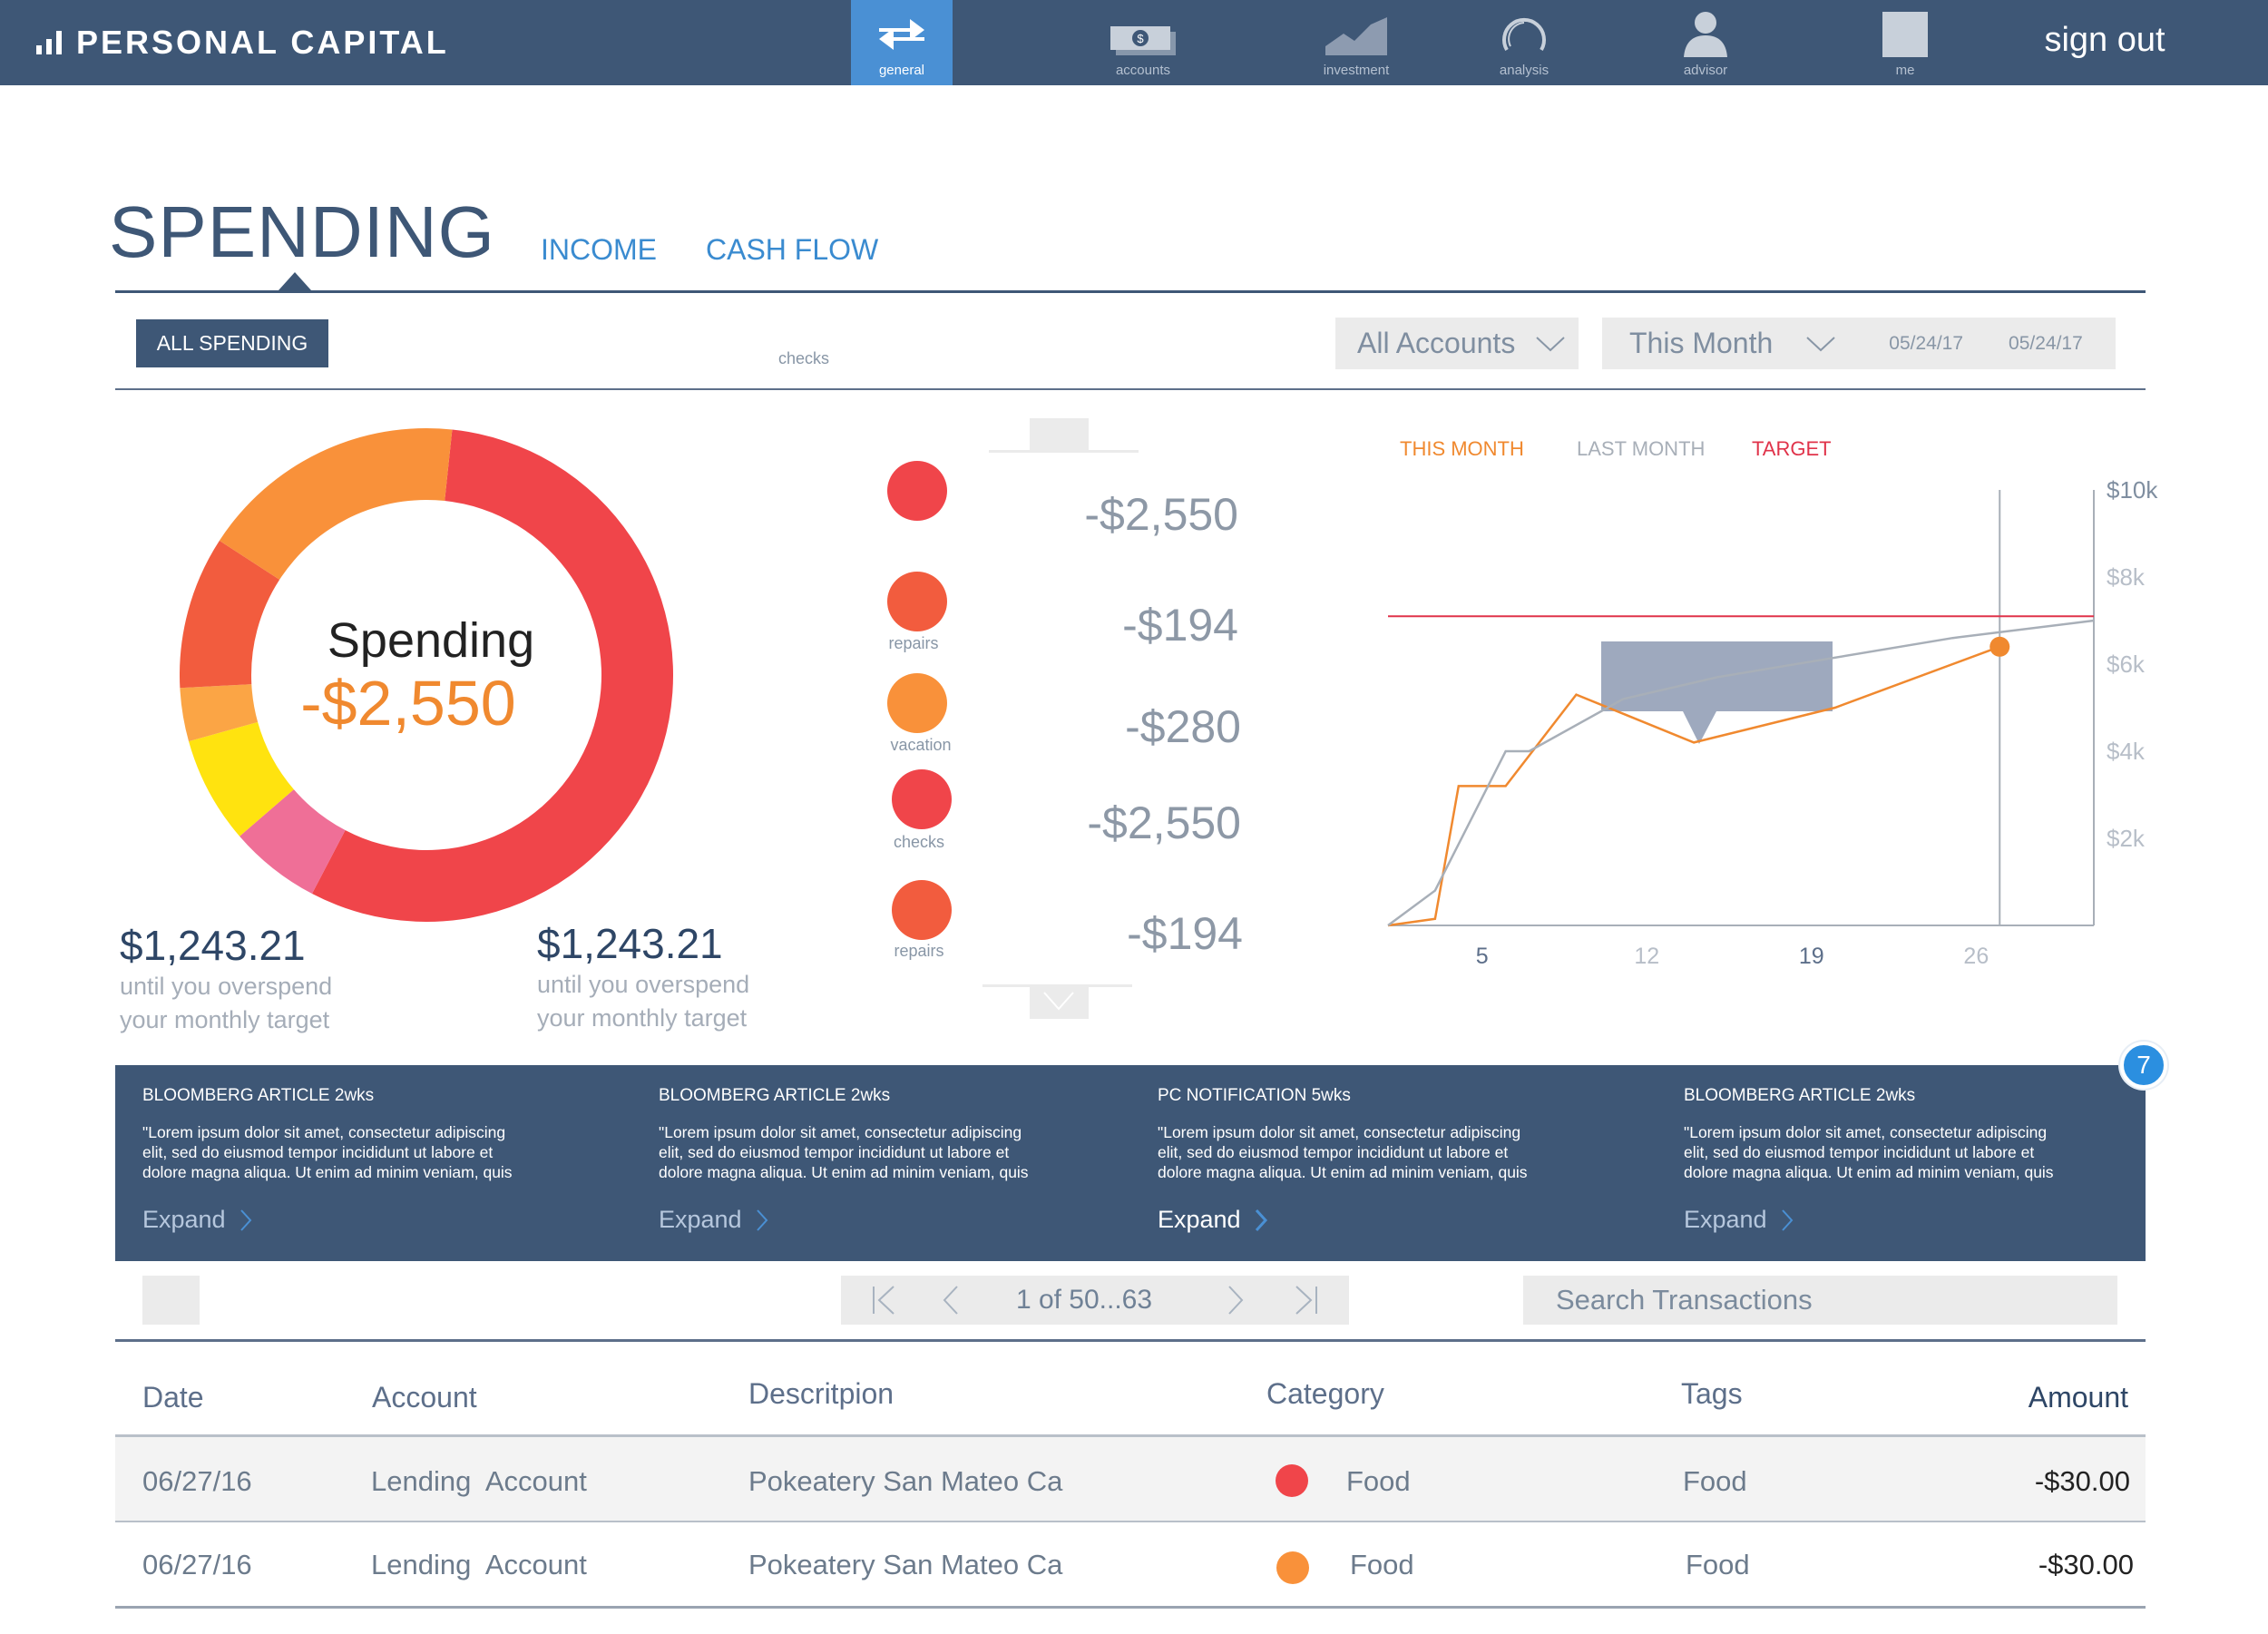 This screenshot has width=2268, height=1634. Describe the element at coordinates (2104, 39) in the screenshot. I see `sign-out-button: sign out` at that location.